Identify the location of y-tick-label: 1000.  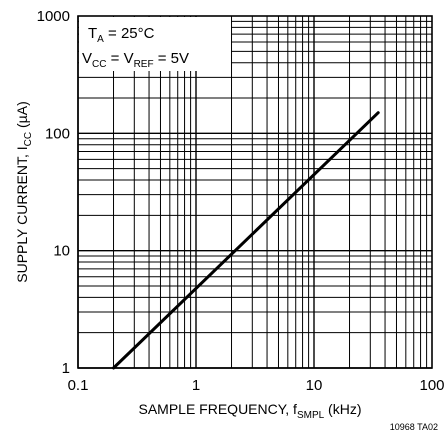
(53, 16).